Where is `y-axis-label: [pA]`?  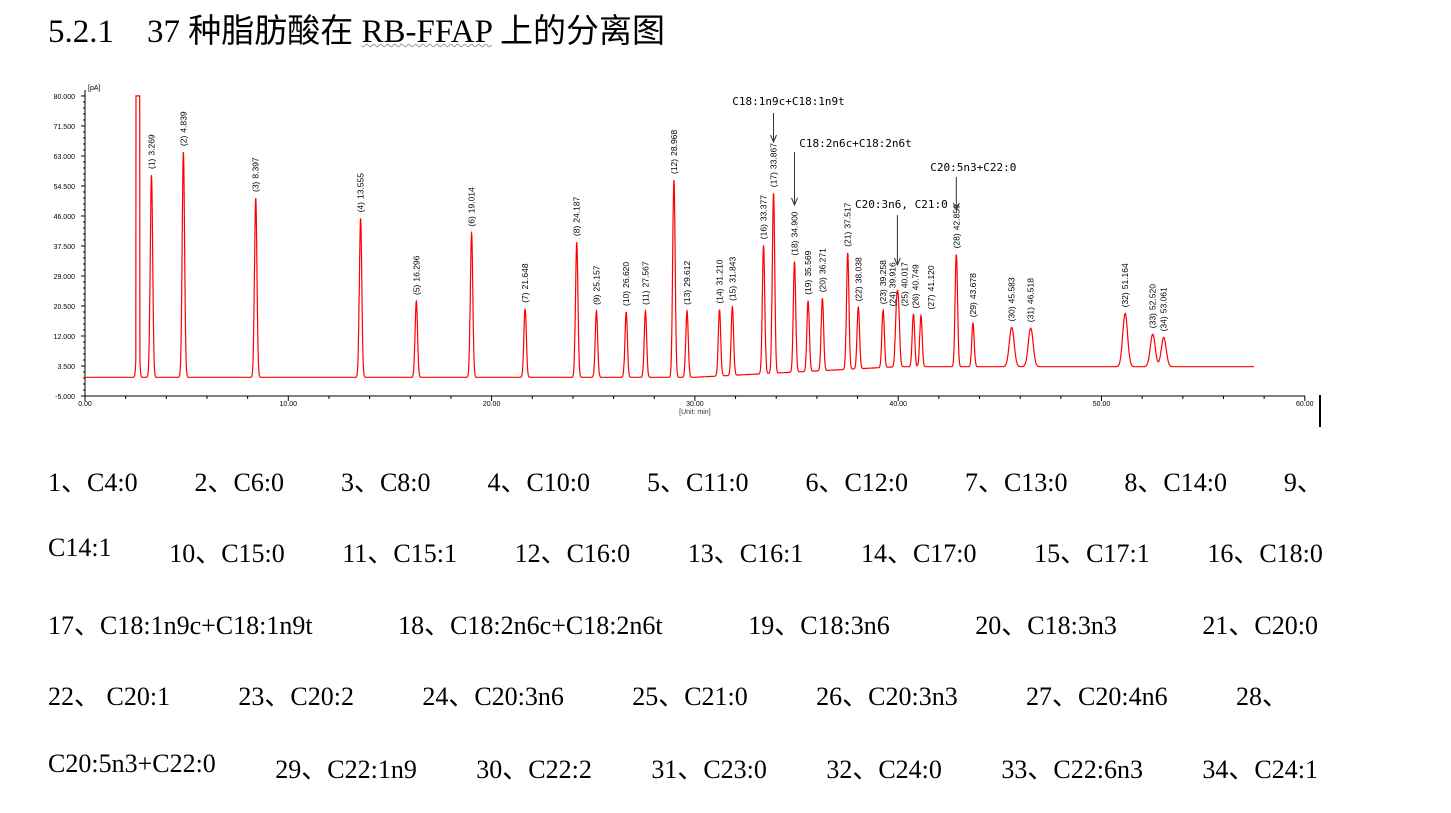
y-axis-label: [pA] is located at coordinates (94, 88).